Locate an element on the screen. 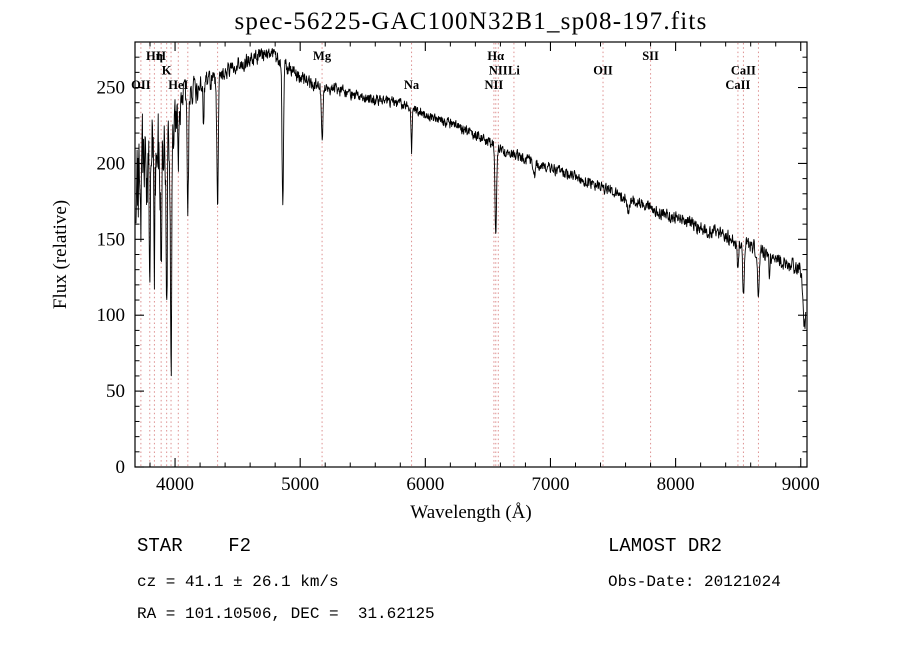 This screenshot has width=900, height=650. plot-title: spec-56225-GAC100N32B1_sp08-197.fits is located at coordinates (471, 21).